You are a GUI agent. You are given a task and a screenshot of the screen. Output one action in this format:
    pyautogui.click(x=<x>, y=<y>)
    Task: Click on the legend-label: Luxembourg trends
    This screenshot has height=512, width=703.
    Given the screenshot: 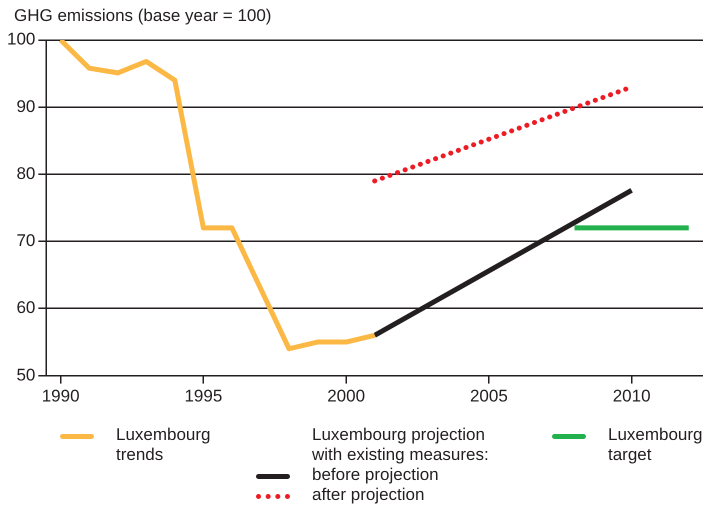 What is the action you would take?
    pyautogui.click(x=164, y=445)
    